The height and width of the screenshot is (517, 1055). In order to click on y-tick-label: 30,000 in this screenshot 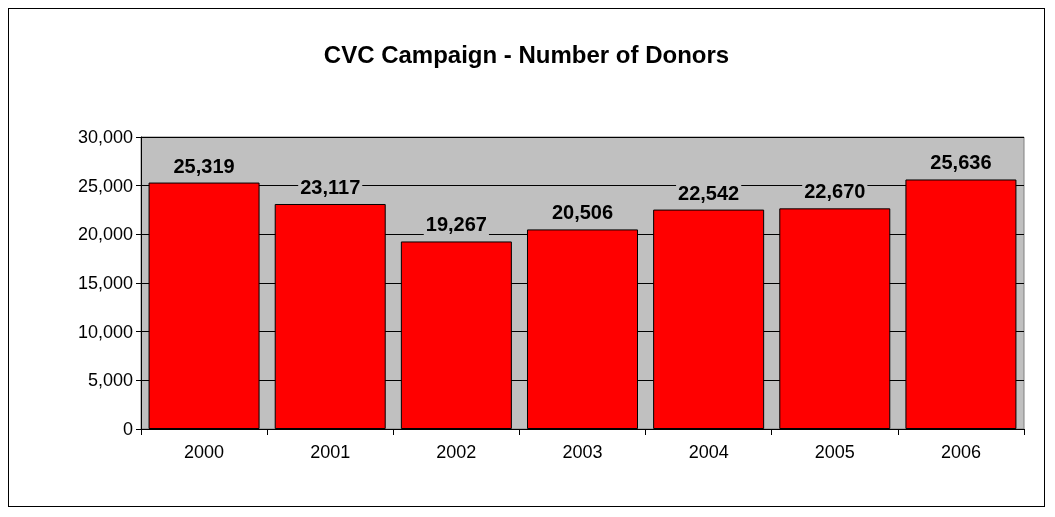, I will do `click(105, 137)`.